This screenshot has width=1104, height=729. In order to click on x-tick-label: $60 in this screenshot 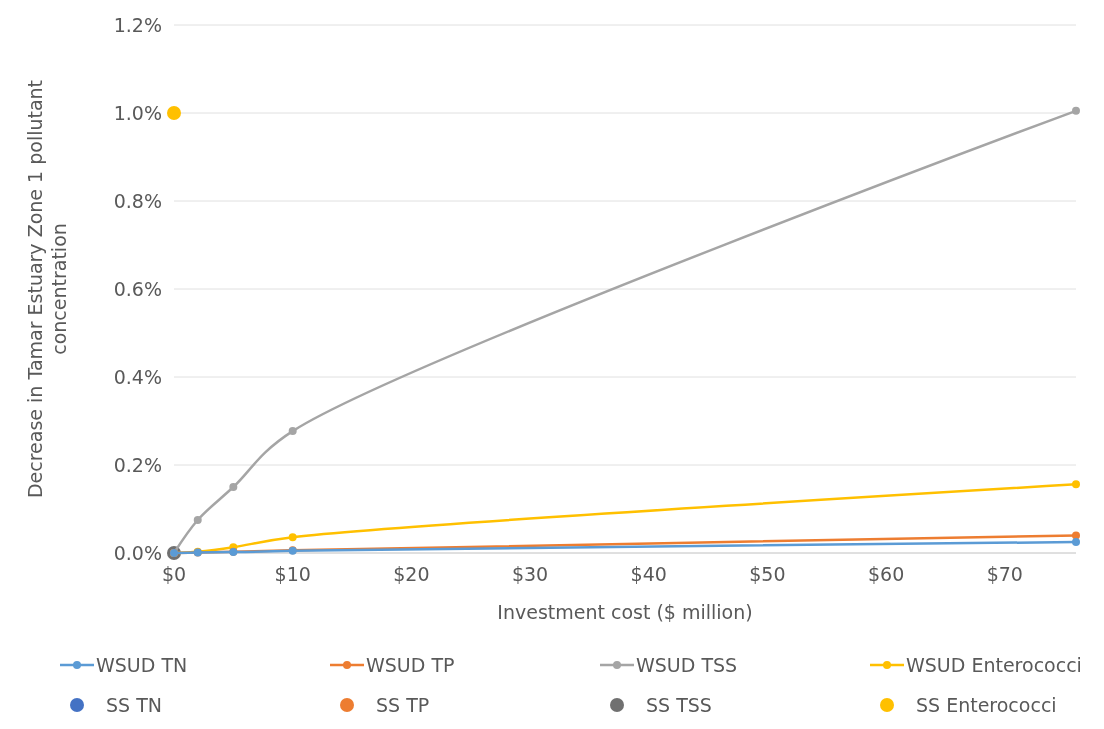, I will do `click(886, 574)`.